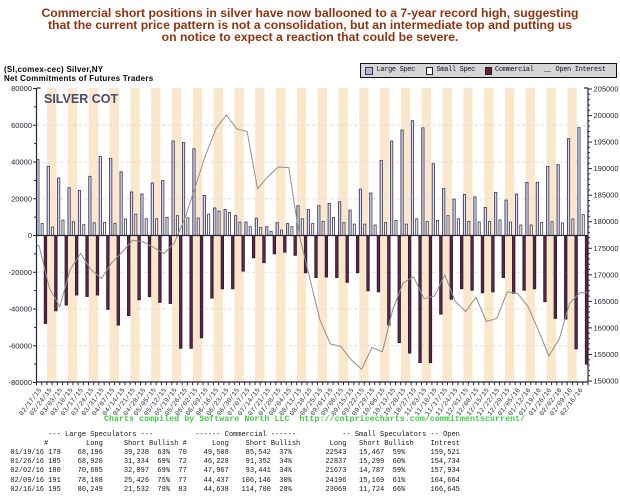  Describe the element at coordinates (606, 248) in the screenshot. I see `svg-text: 175000` at that location.